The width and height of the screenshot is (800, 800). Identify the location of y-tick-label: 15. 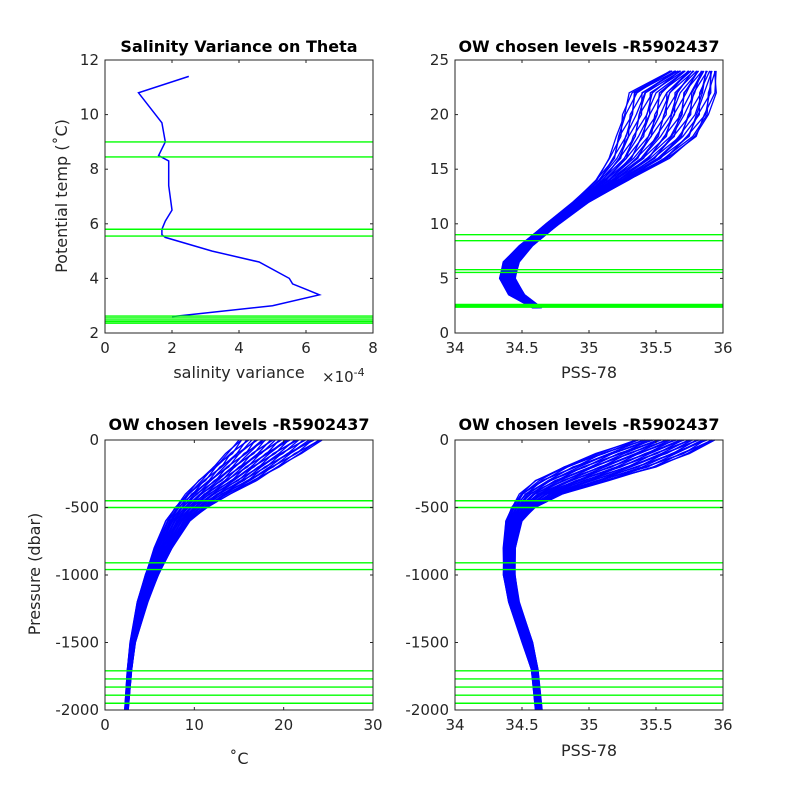
(439, 169).